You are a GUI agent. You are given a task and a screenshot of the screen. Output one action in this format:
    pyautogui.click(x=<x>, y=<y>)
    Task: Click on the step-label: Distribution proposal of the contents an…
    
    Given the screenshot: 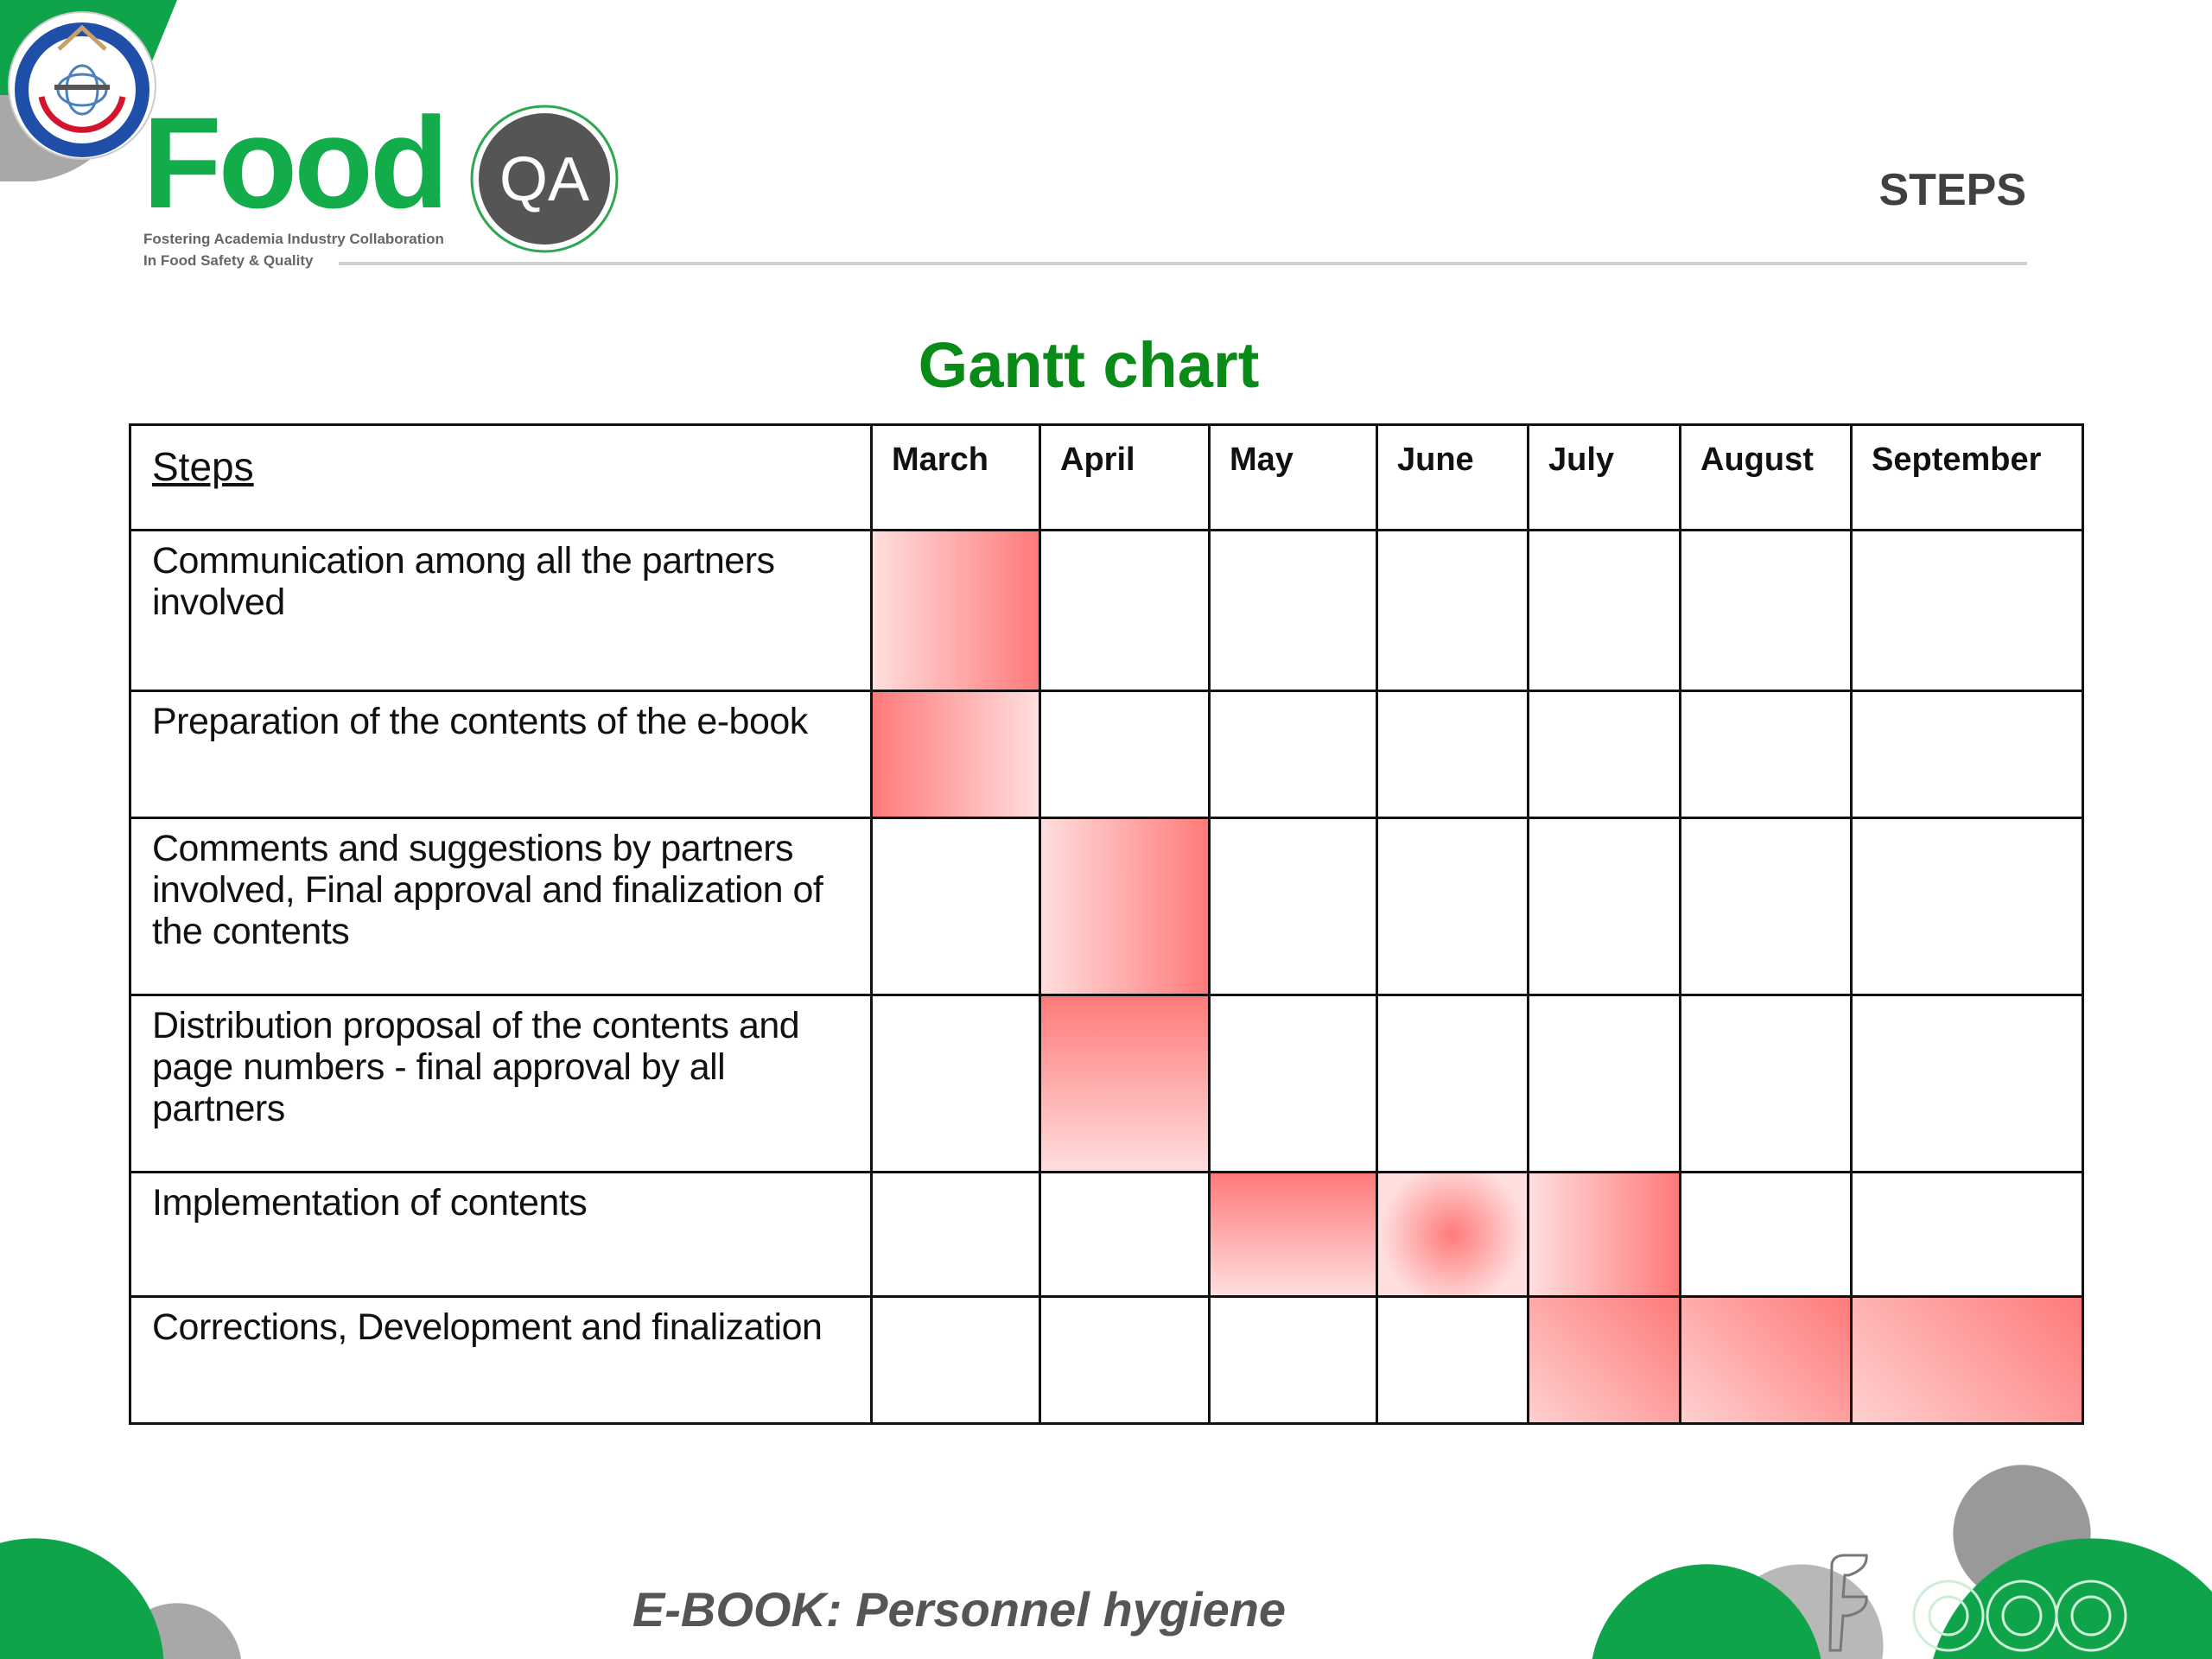 What is the action you would take?
    pyautogui.click(x=502, y=1084)
    